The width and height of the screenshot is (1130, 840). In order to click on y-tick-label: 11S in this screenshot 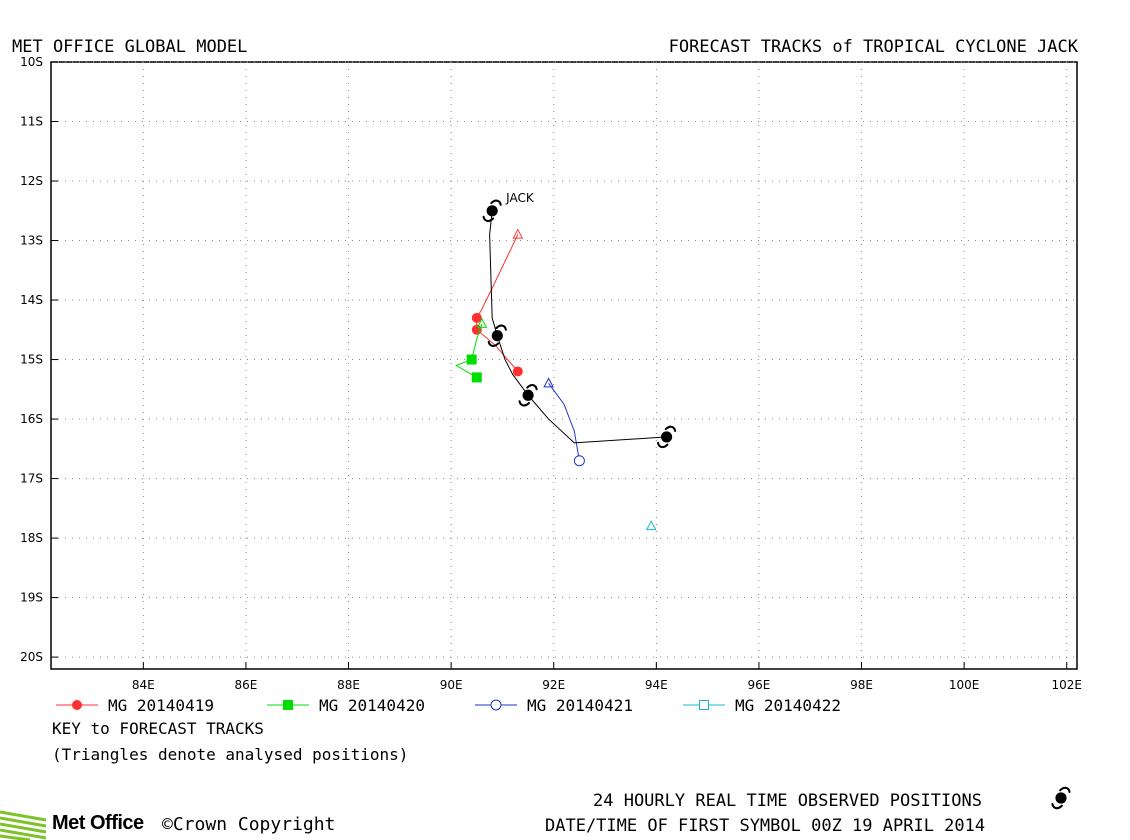, I will do `click(31, 122)`.